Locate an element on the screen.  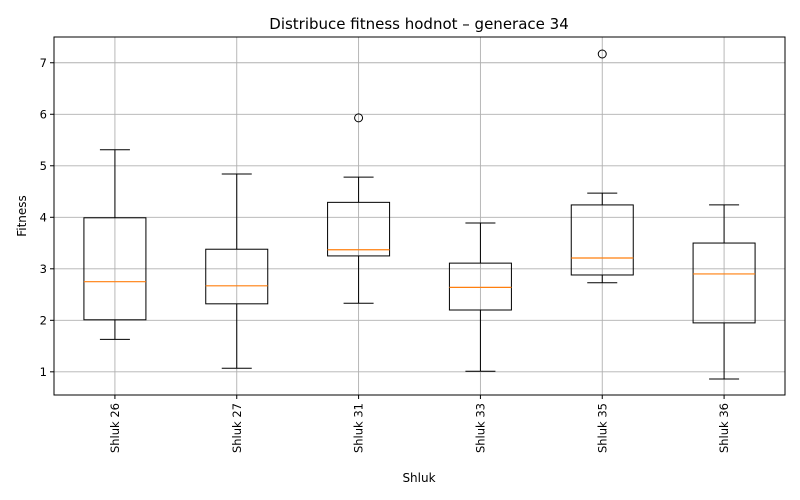
y-tick-label: 6 is located at coordinates (43, 114).